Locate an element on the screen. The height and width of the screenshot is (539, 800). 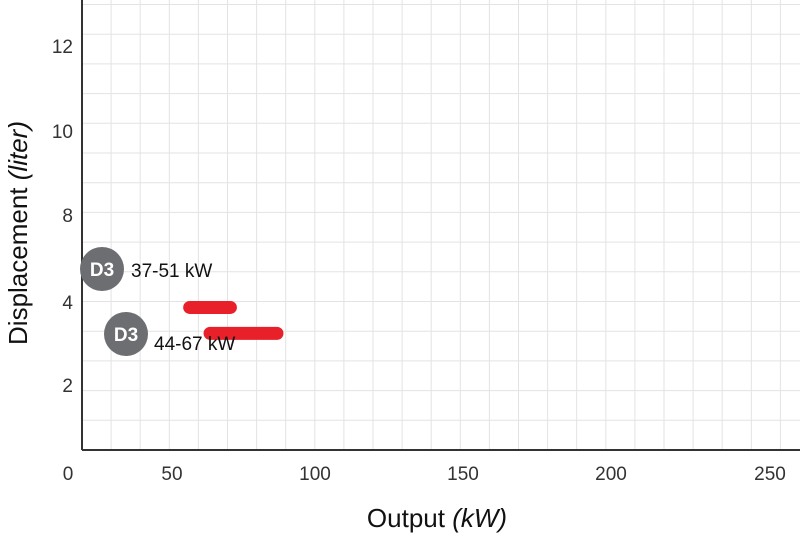
y-axis-title-text: Displacement is located at coordinates (18, 266).